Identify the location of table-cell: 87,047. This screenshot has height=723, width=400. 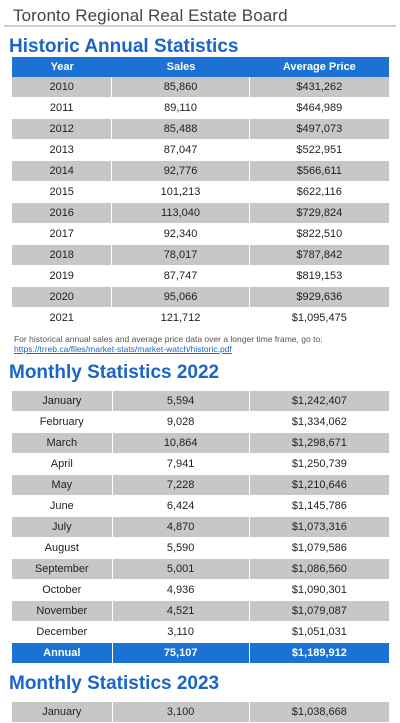
(181, 150).